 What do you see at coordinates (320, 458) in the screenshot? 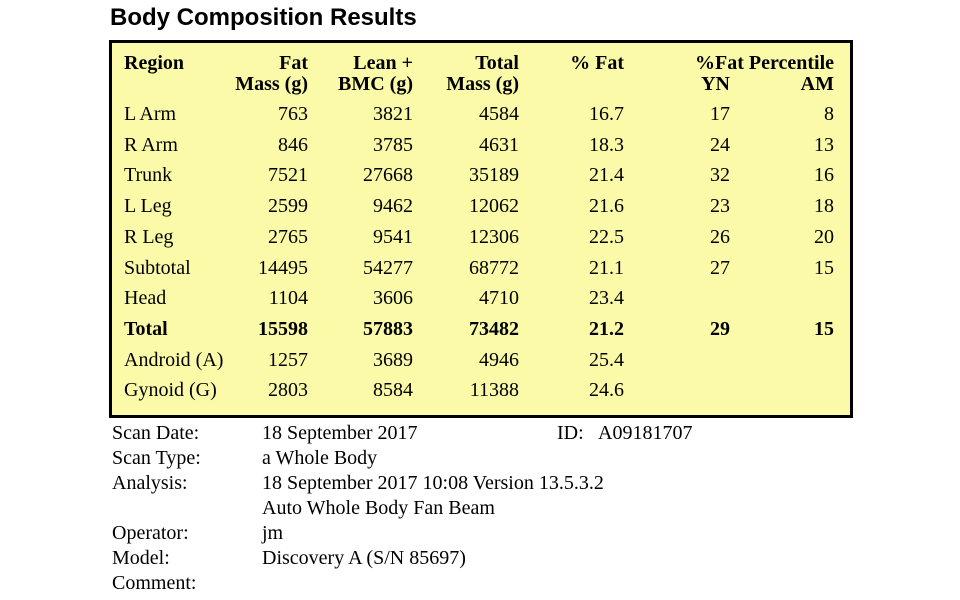
I see `info-value: a Whole Body` at bounding box center [320, 458].